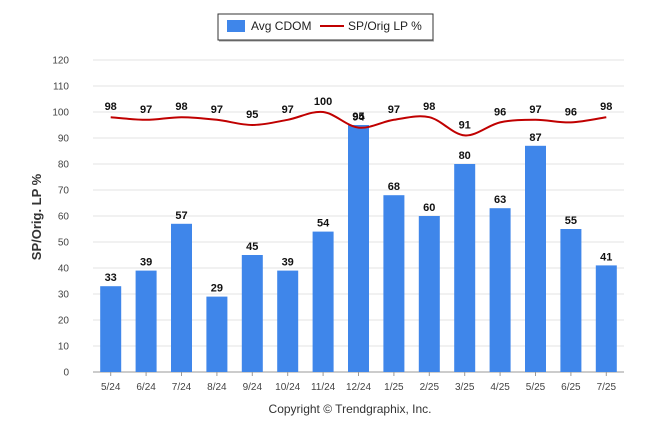 This screenshot has height=434, width=646. Describe the element at coordinates (394, 387) in the screenshot. I see `x-tick-label: 1/25` at that location.